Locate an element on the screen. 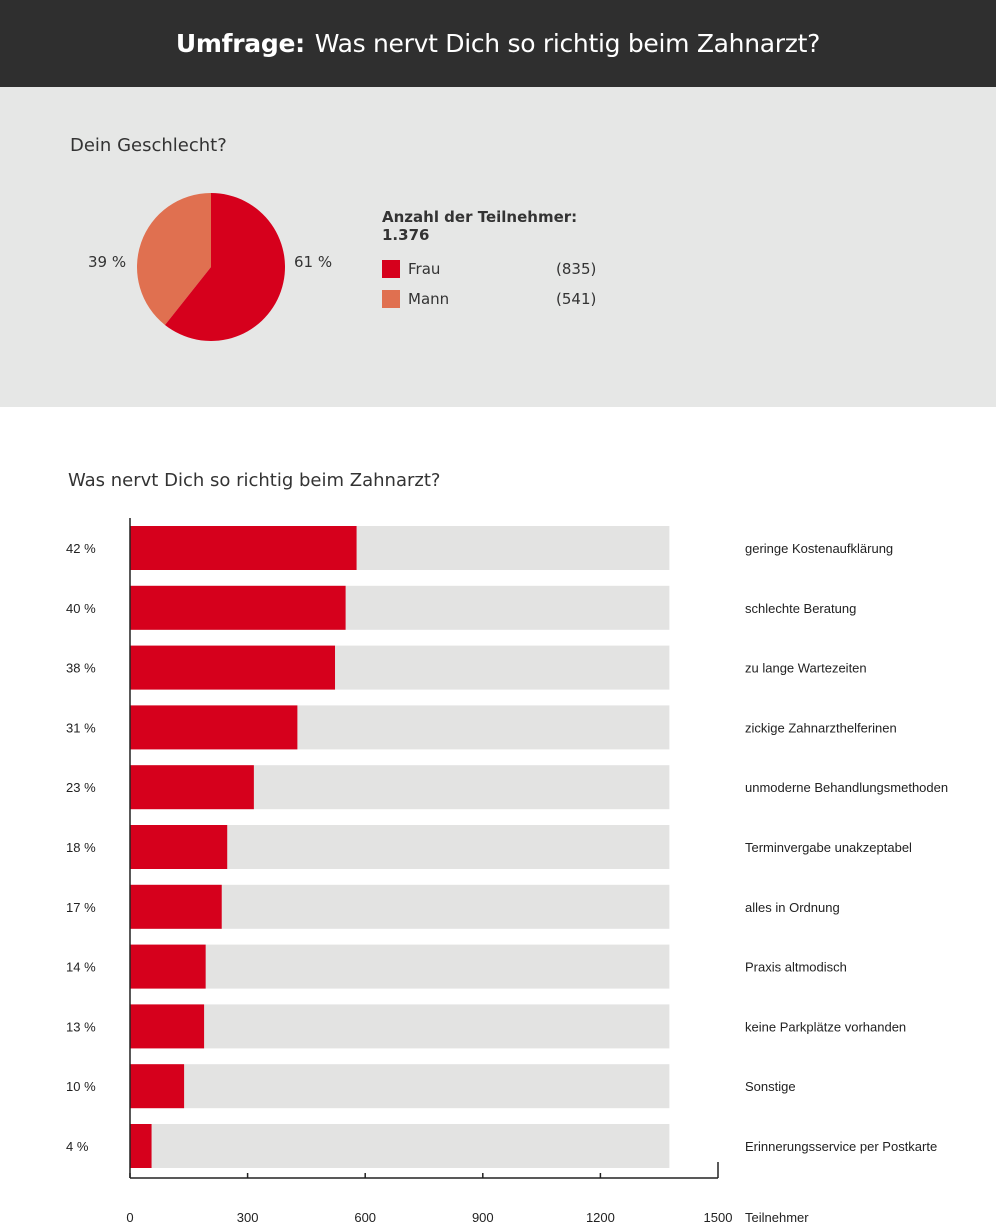 This screenshot has height=1222, width=996. x-tick-label: 300 is located at coordinates (248, 1216).